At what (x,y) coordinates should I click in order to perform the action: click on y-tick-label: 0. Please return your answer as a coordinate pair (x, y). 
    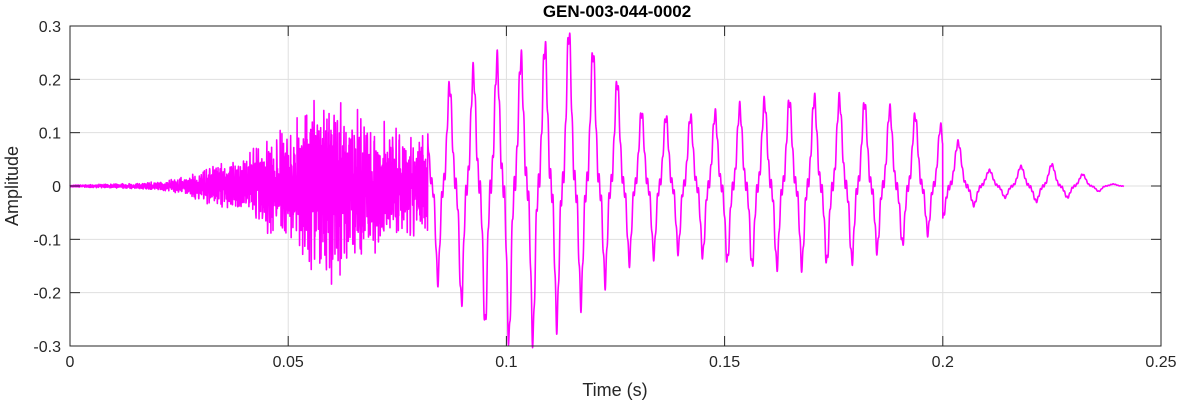
    Looking at the image, I should click on (56, 187).